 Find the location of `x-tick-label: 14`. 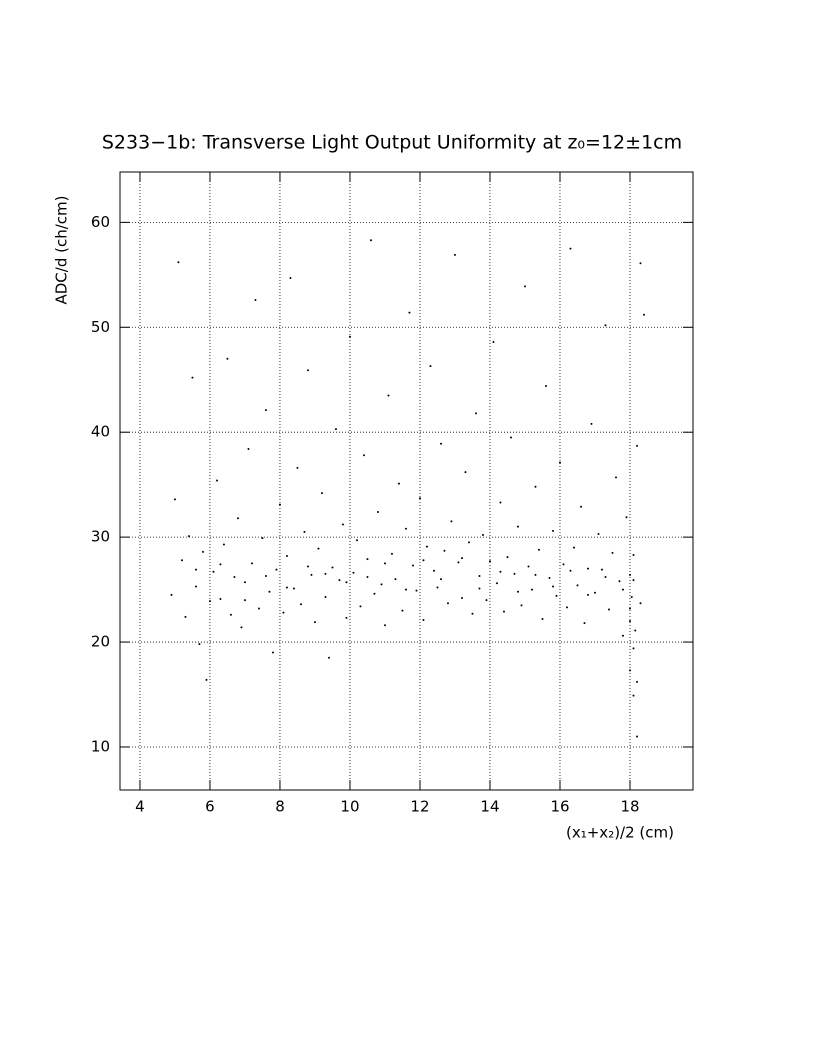

x-tick-label: 14 is located at coordinates (489, 807).